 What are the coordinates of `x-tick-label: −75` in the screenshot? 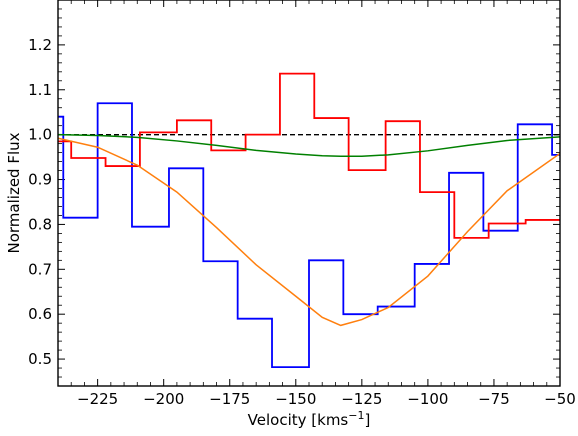 It's located at (494, 399).